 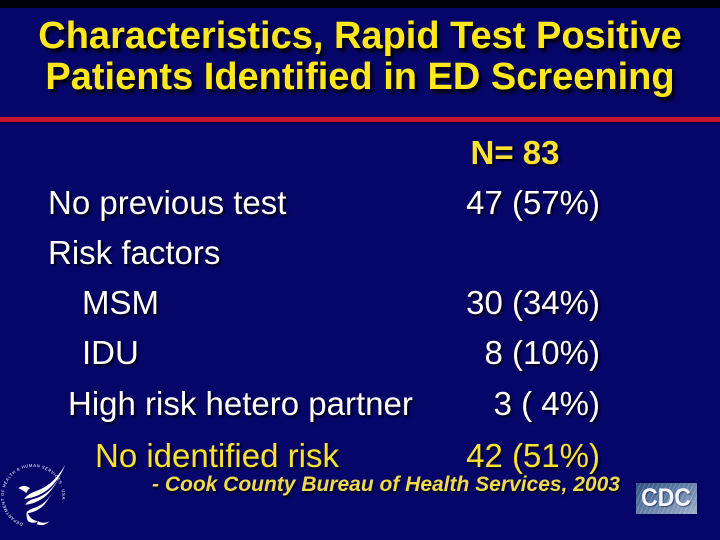 What do you see at coordinates (515, 152) in the screenshot?
I see `n-total-header: N= 83` at bounding box center [515, 152].